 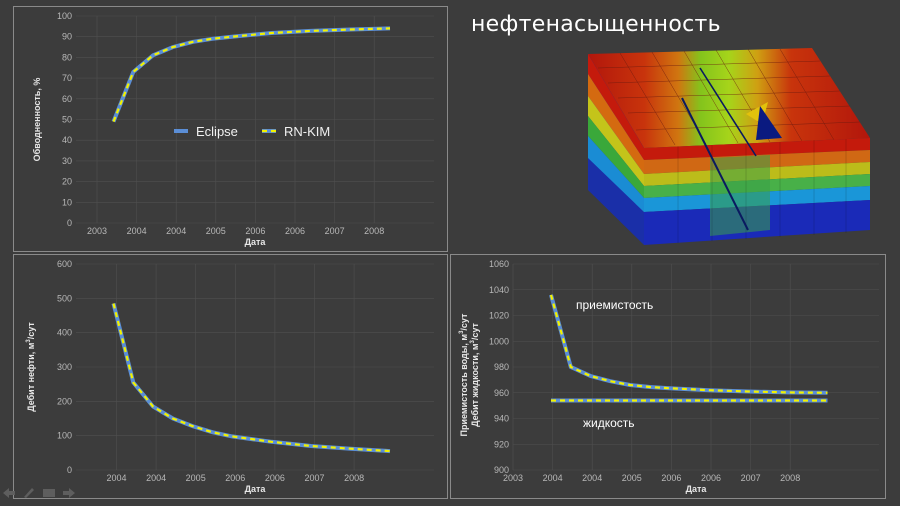 I want to click on model-top-face, so click(x=729, y=98).